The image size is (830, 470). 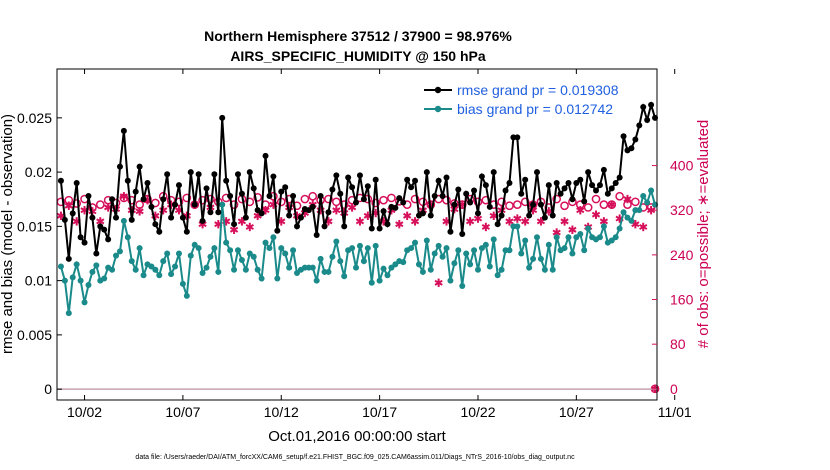 What do you see at coordinates (674, 389) in the screenshot?
I see `y2-tick-label: 0` at bounding box center [674, 389].